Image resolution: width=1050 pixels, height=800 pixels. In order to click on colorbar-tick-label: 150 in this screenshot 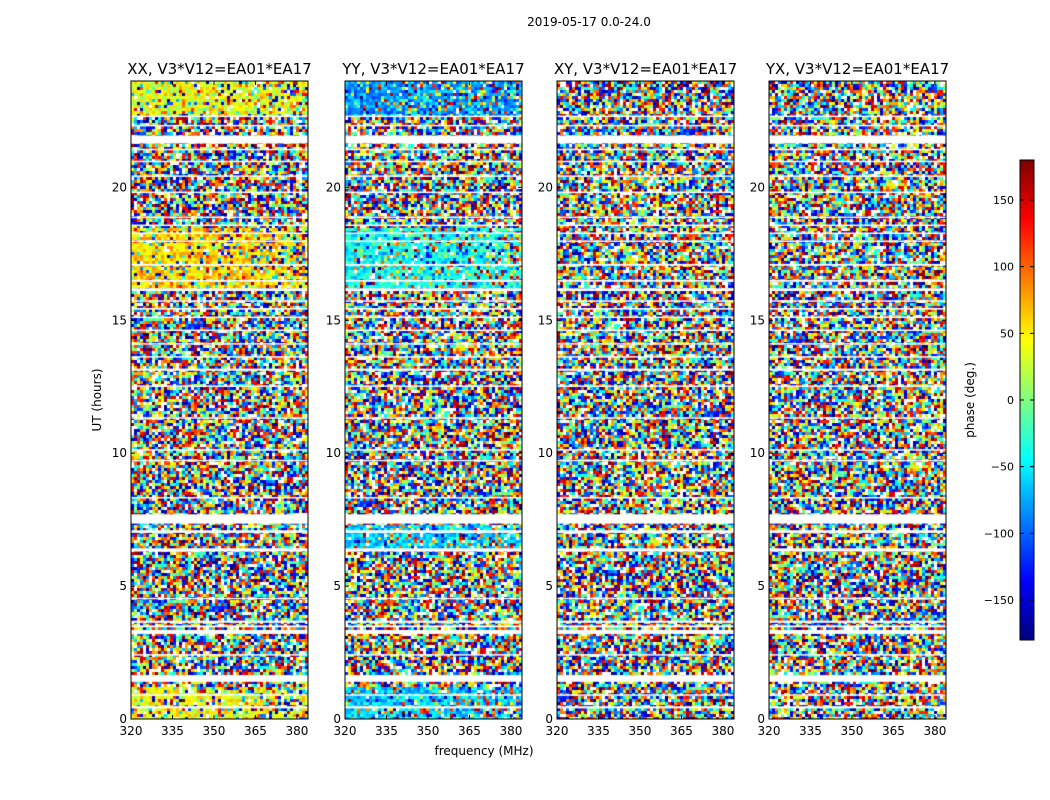, I will do `click(1003, 200)`.